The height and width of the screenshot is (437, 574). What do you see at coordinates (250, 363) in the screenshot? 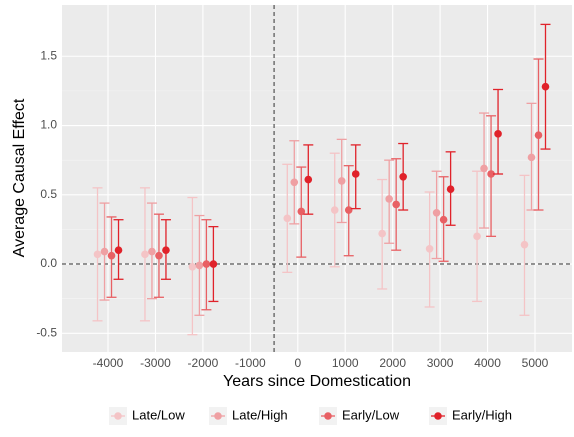
I see `x-tick-label: -1000` at bounding box center [250, 363].